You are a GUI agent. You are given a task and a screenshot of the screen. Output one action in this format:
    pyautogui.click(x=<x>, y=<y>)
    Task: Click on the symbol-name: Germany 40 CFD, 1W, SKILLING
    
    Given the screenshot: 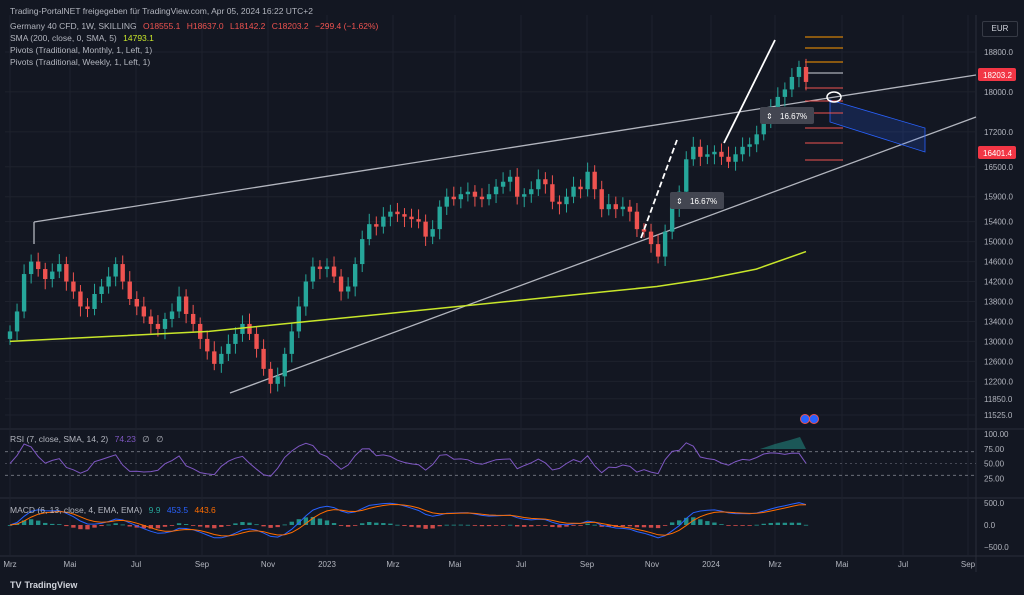 What is the action you would take?
    pyautogui.click(x=73, y=26)
    